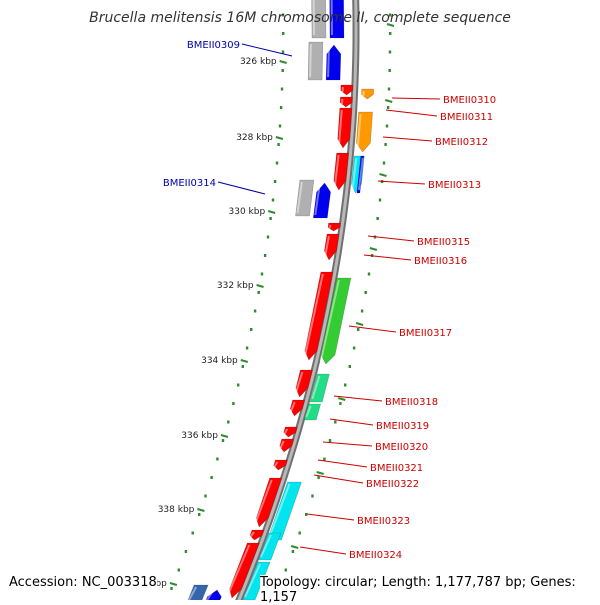  Describe the element at coordinates (466, 117) in the screenshot. I see `gene-label-bmeii0311: BMEII0311` at that location.